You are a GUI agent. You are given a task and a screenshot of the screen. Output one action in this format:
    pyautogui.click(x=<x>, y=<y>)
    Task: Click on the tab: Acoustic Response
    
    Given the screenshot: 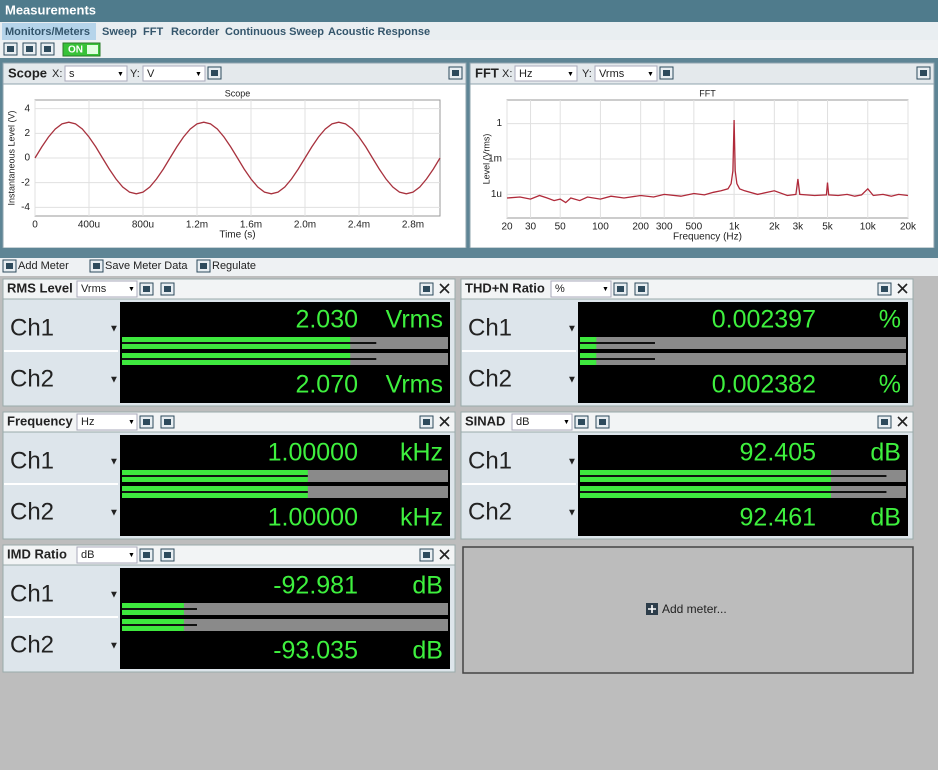 What is the action you would take?
    pyautogui.click(x=379, y=32)
    